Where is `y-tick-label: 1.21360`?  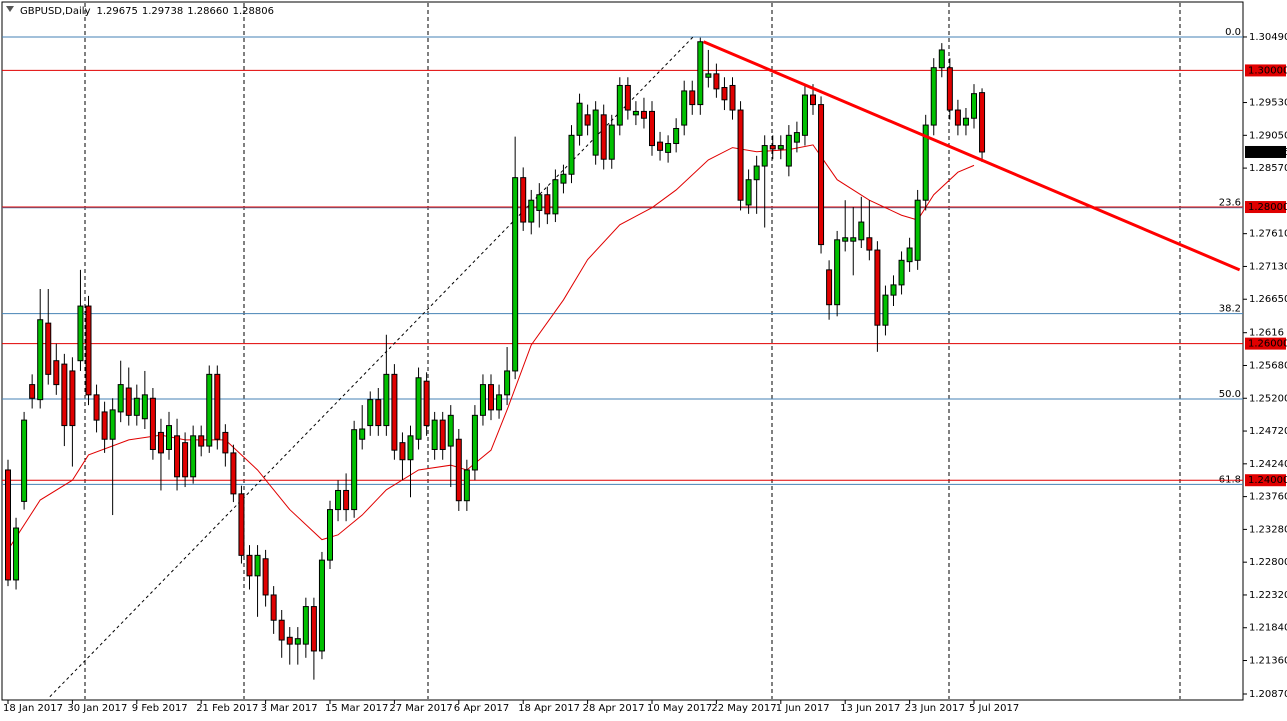
y-tick-label: 1.21360 is located at coordinates (1268, 661).